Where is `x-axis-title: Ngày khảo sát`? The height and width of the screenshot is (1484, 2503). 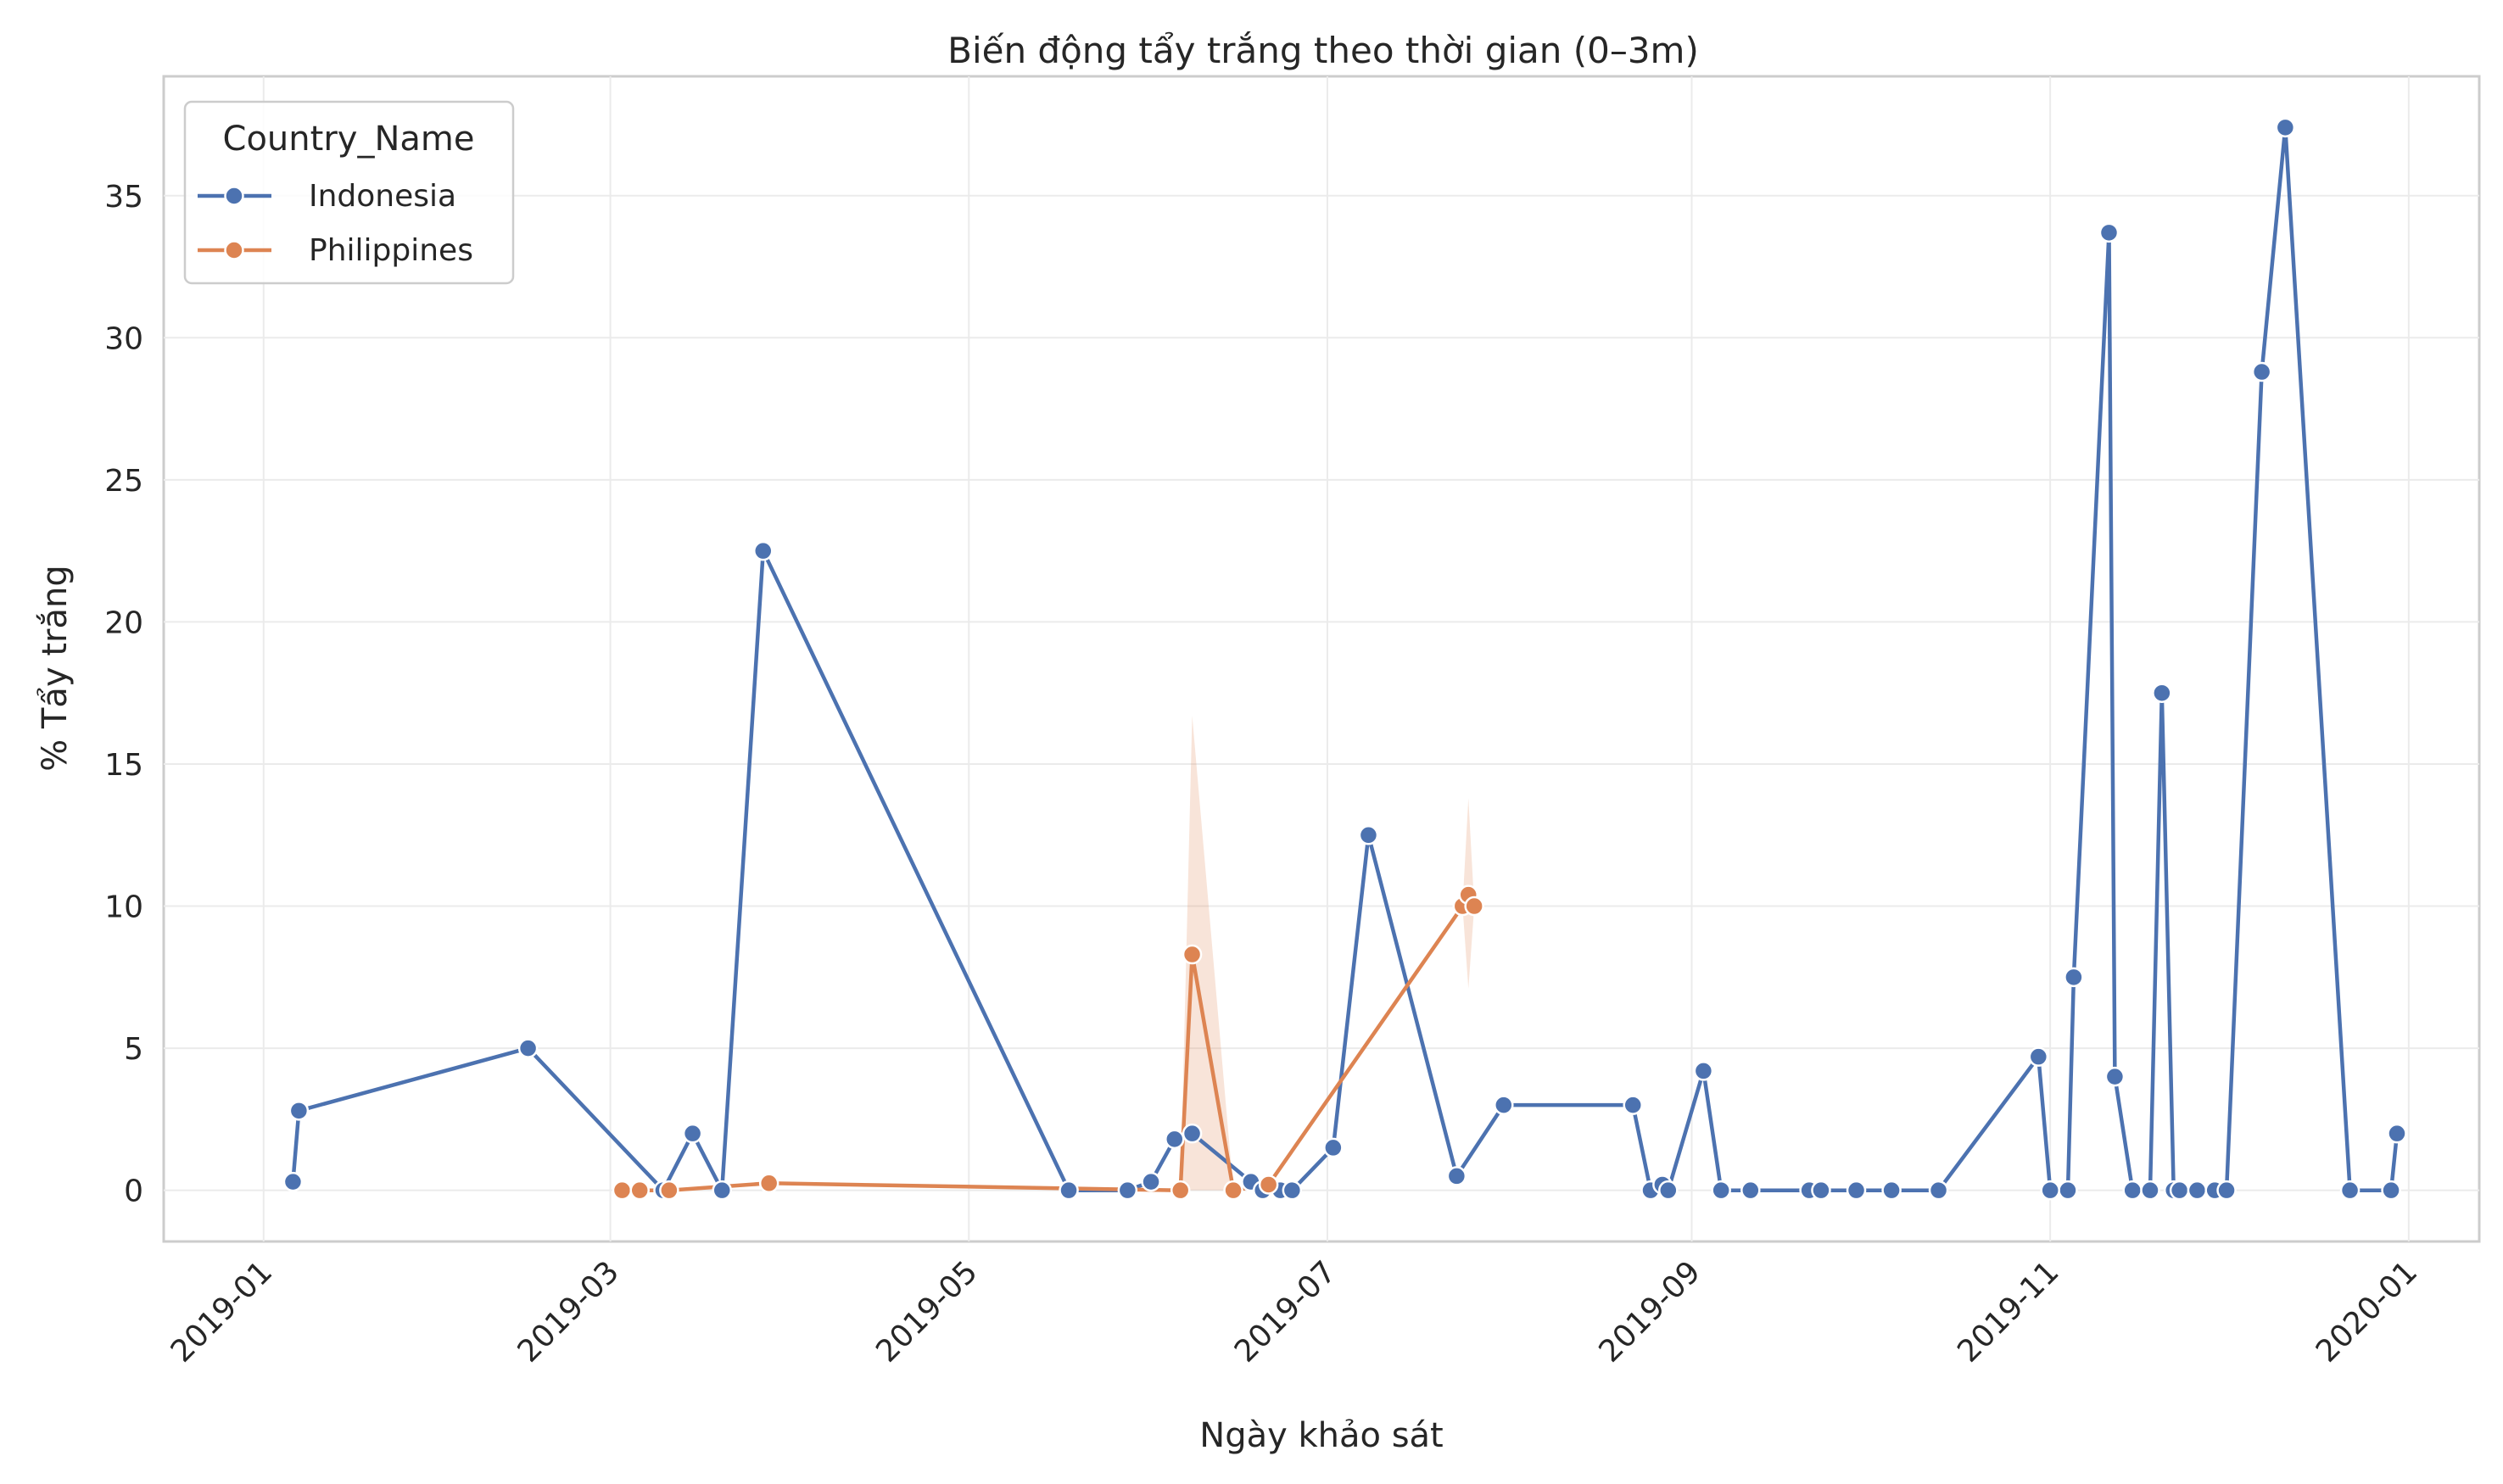 x-axis-title: Ngày khảo sát is located at coordinates (1321, 1435).